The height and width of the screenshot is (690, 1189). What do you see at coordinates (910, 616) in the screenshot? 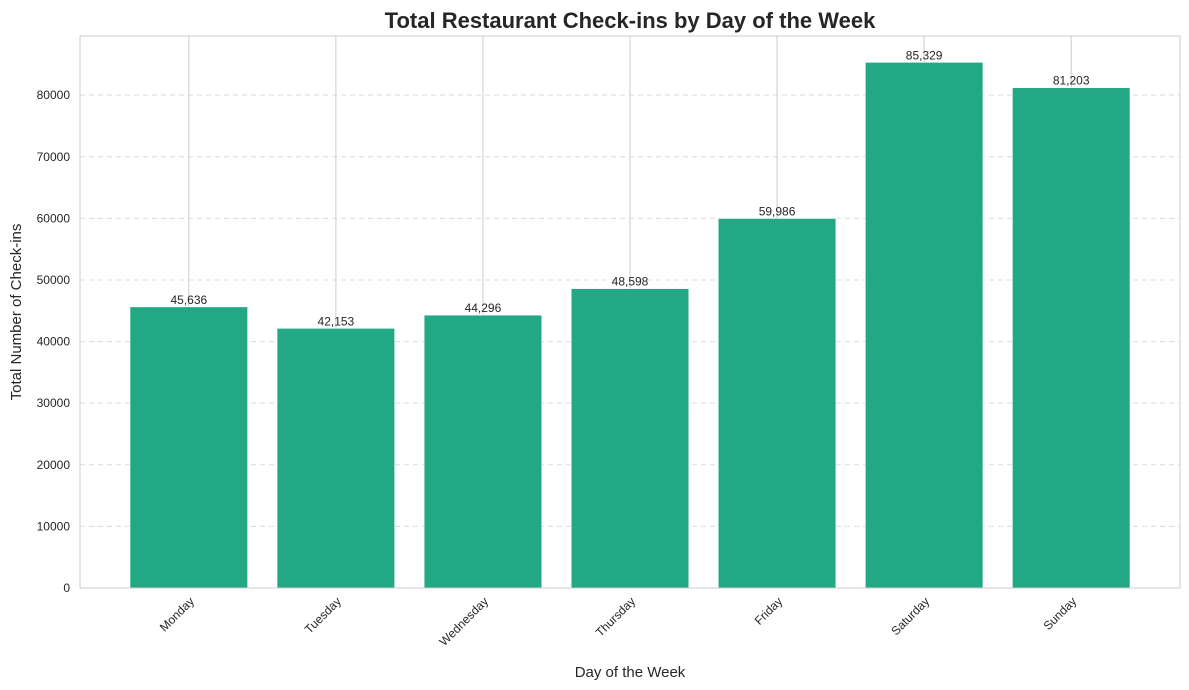
I see `x-tick-label: Saturday` at bounding box center [910, 616].